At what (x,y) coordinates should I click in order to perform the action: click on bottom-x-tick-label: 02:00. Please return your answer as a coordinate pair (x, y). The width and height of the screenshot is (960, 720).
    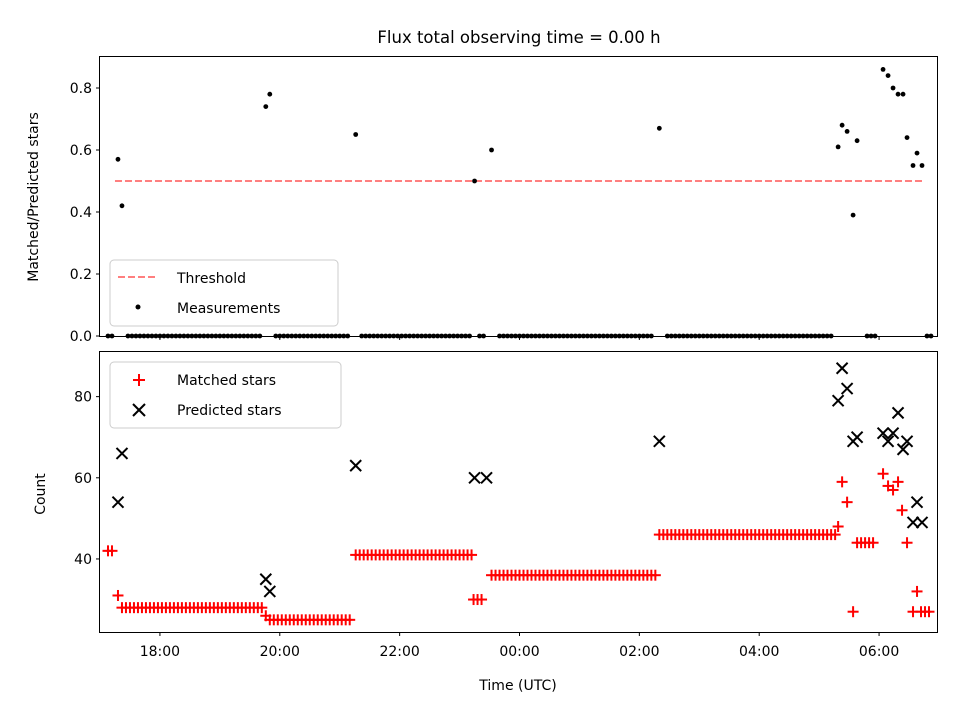
    Looking at the image, I should click on (639, 652).